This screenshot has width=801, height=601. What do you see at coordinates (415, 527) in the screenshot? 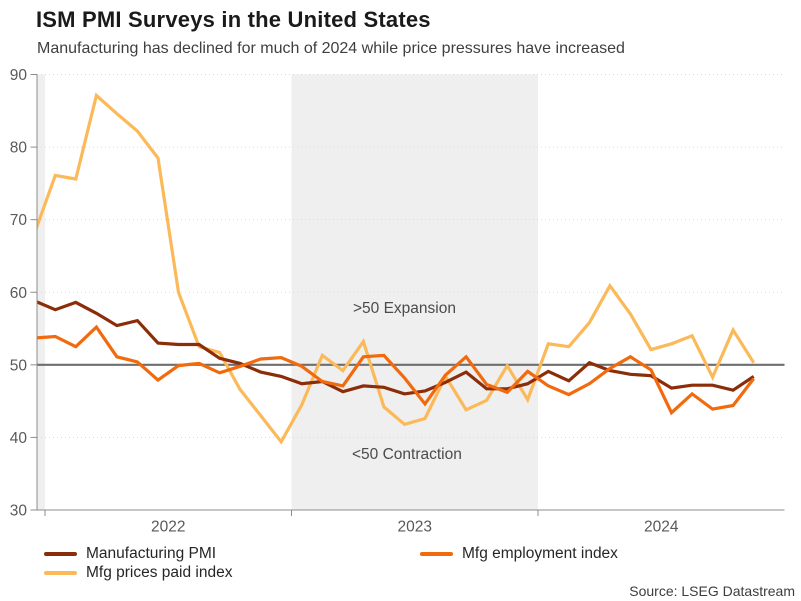
I see `x-axis-year-label: 2023` at bounding box center [415, 527].